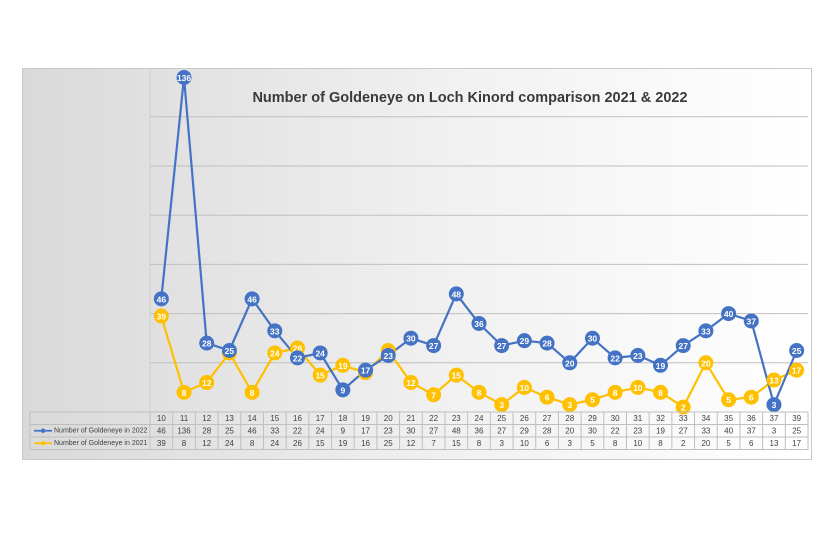  I want to click on data-label: 24, so click(320, 353).